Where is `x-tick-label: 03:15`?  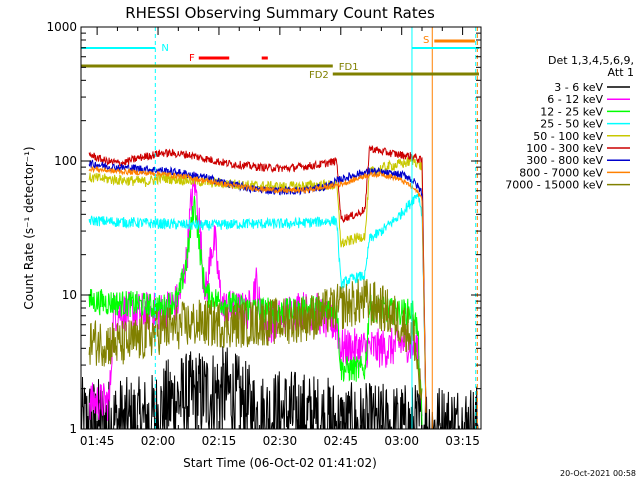 x-tick-label: 03:15 is located at coordinates (462, 441).